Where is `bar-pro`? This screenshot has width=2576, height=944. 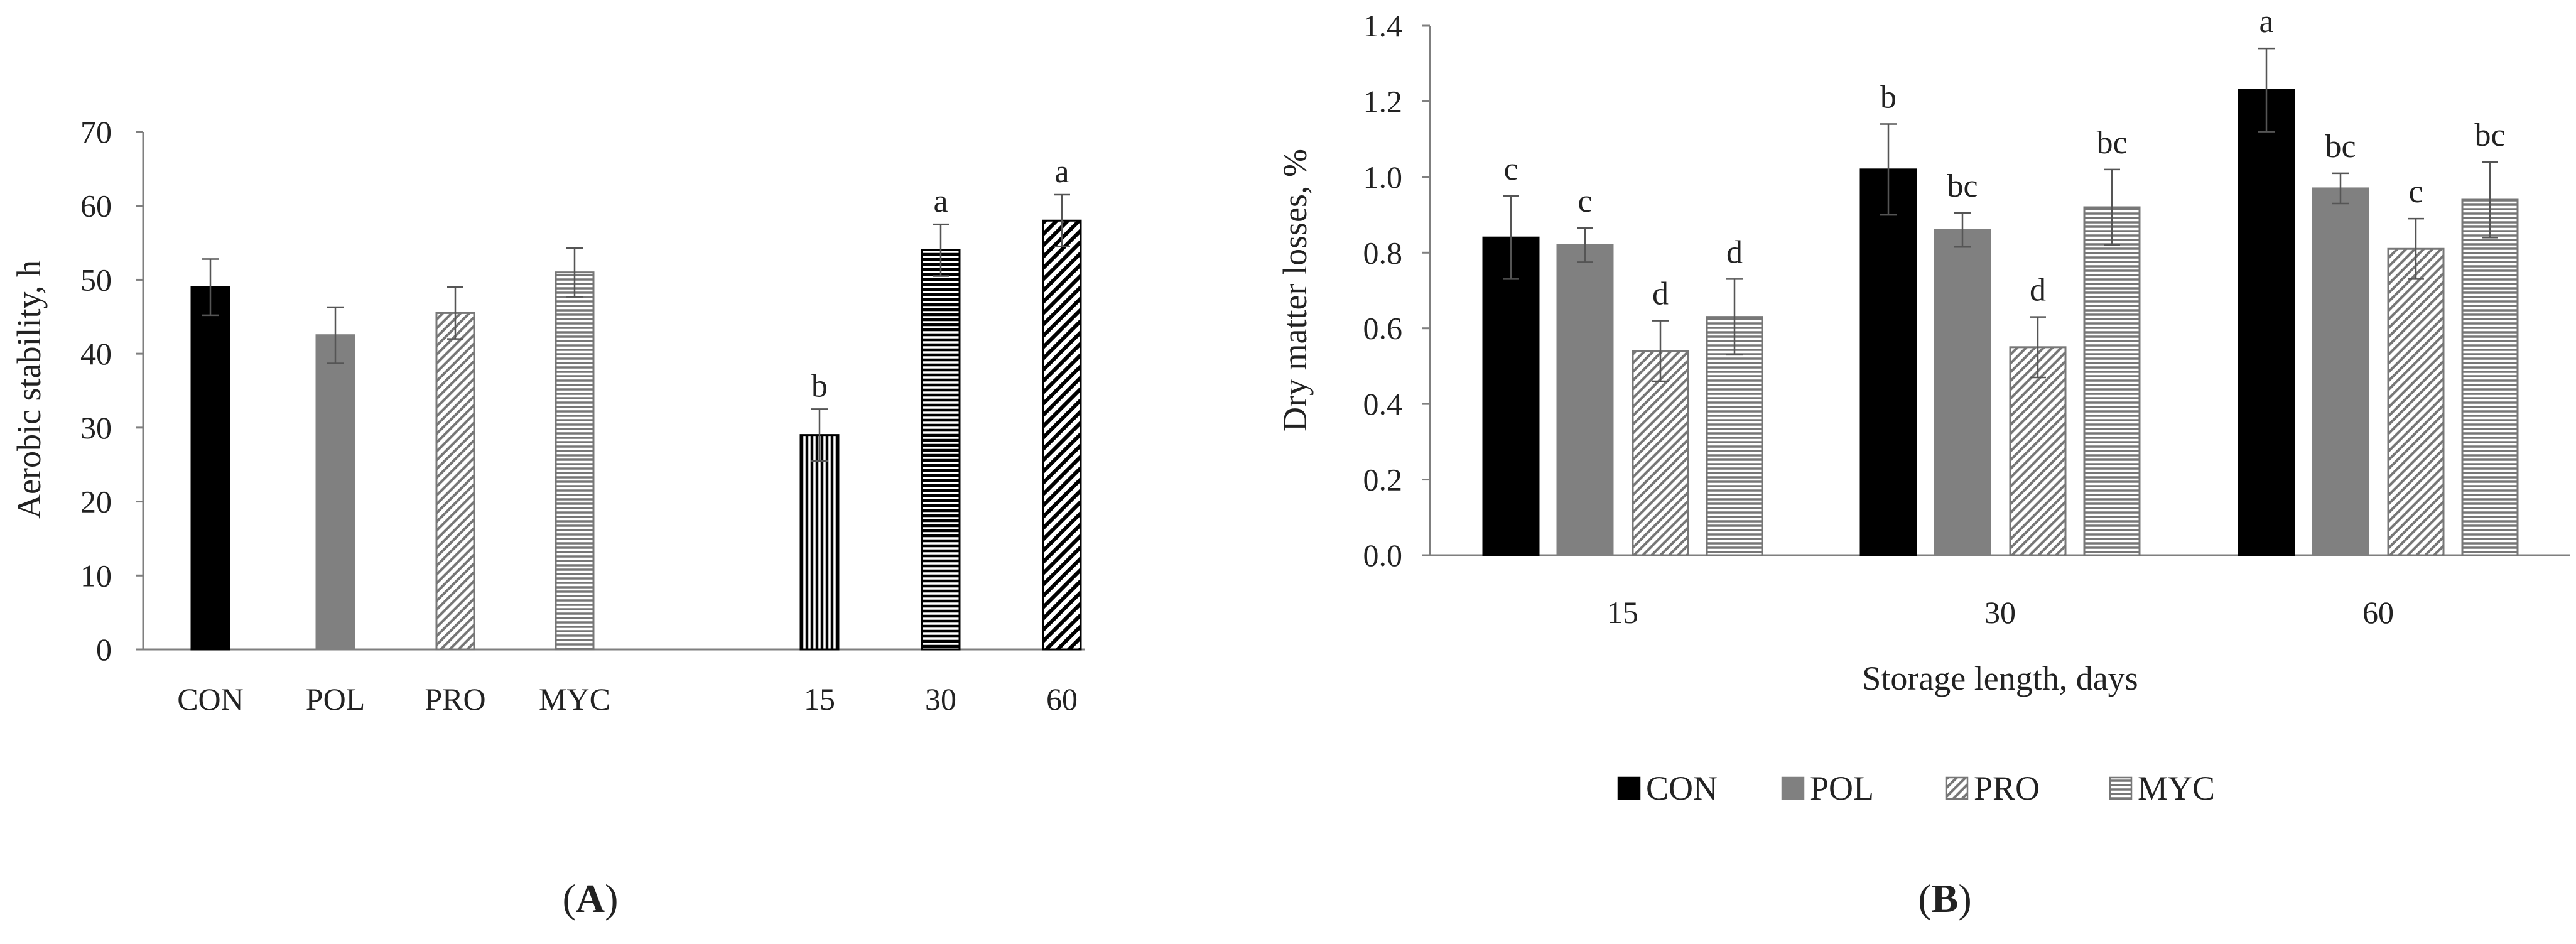 bar-pro is located at coordinates (455, 481).